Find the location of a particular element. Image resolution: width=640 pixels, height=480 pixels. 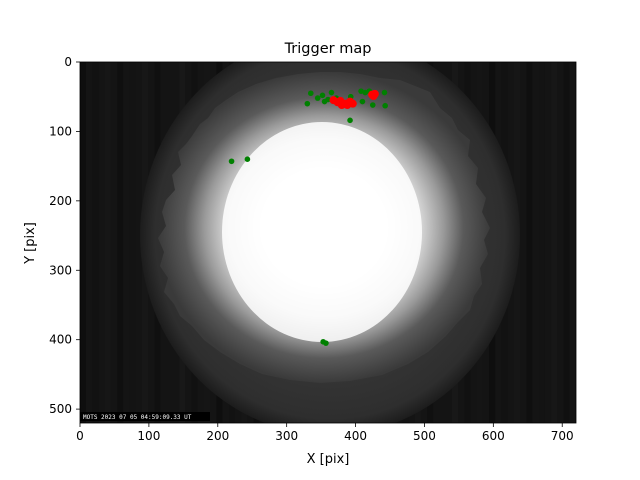

sky-core is located at coordinates (322, 232).